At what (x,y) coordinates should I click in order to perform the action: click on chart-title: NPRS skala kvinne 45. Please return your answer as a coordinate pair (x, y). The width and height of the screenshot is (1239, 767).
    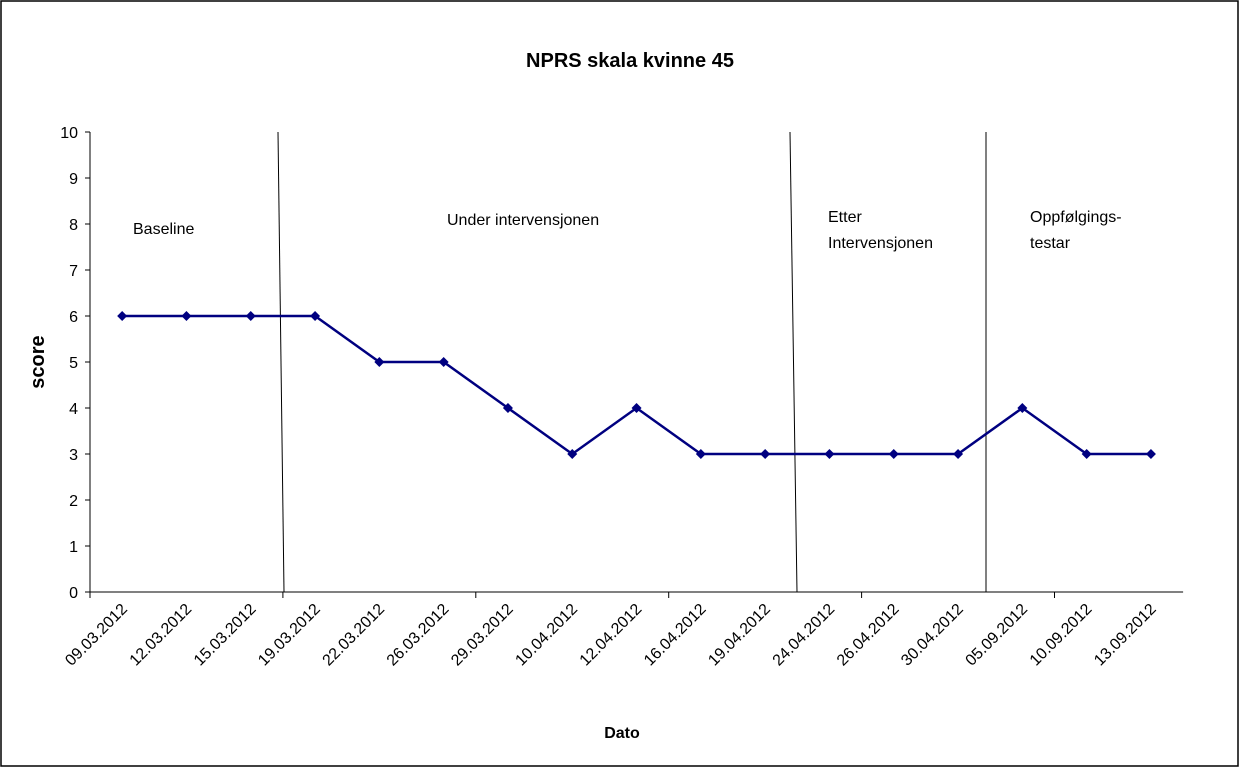
    Looking at the image, I should click on (630, 61).